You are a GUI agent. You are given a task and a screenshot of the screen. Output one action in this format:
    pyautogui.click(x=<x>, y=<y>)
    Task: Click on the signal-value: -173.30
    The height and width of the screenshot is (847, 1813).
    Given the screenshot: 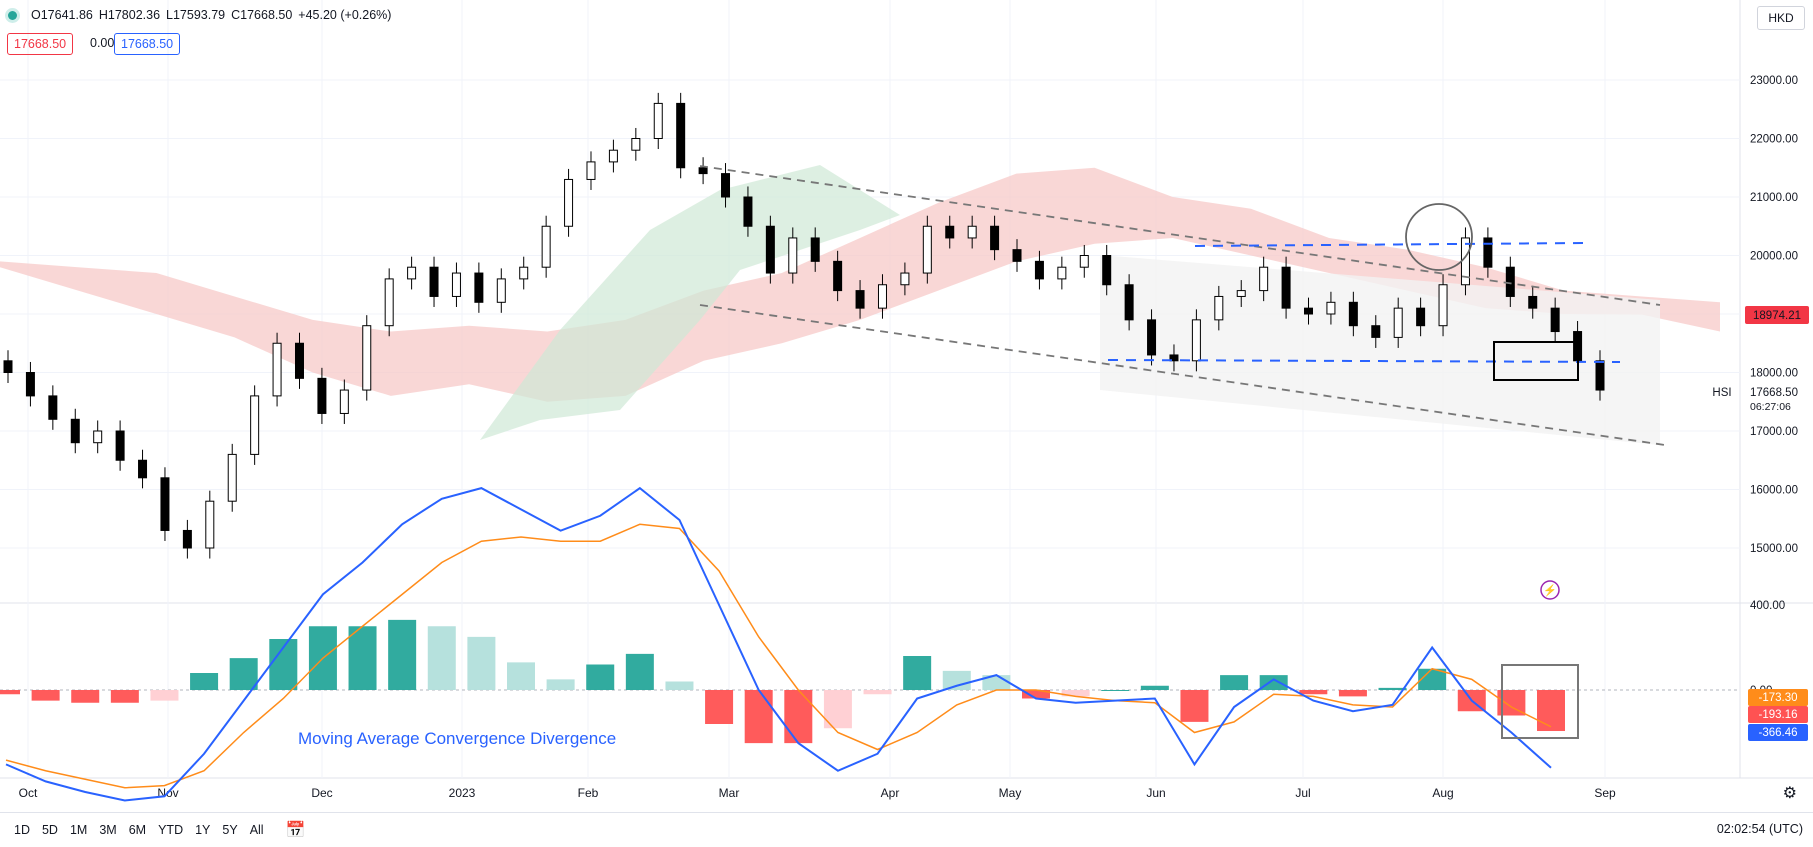 What is the action you would take?
    pyautogui.click(x=1777, y=698)
    